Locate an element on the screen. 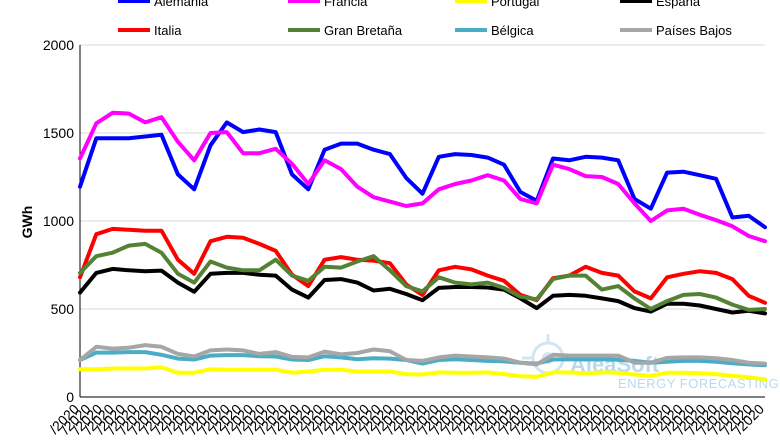 The height and width of the screenshot is (440, 780). legend-label-italia: Italia is located at coordinates (168, 30).